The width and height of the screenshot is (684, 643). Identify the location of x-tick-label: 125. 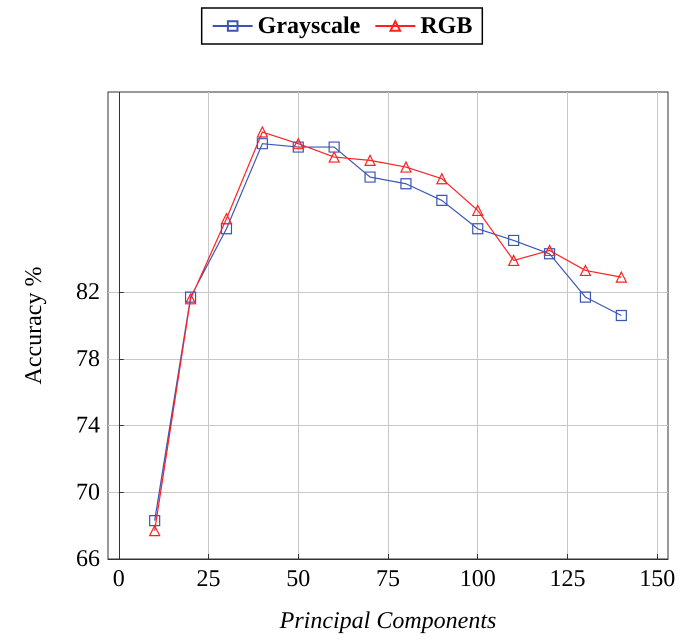
(567, 579).